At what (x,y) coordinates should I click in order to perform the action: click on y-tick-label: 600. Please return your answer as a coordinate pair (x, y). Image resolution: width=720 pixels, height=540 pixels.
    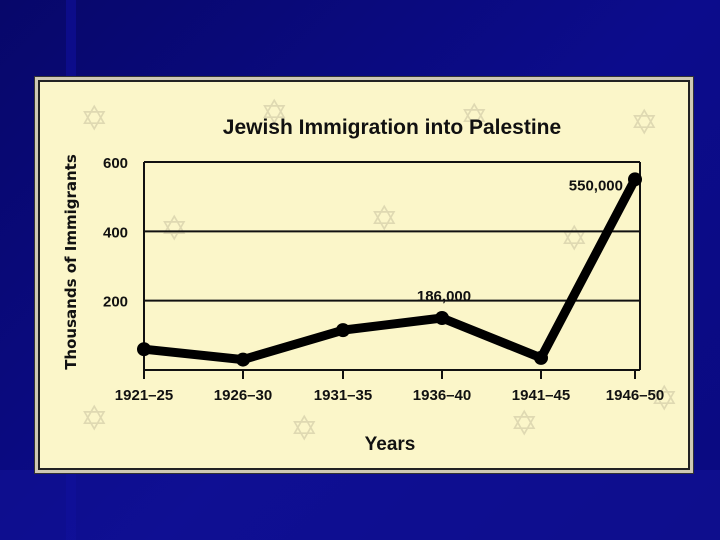
    Looking at the image, I should click on (115, 163).